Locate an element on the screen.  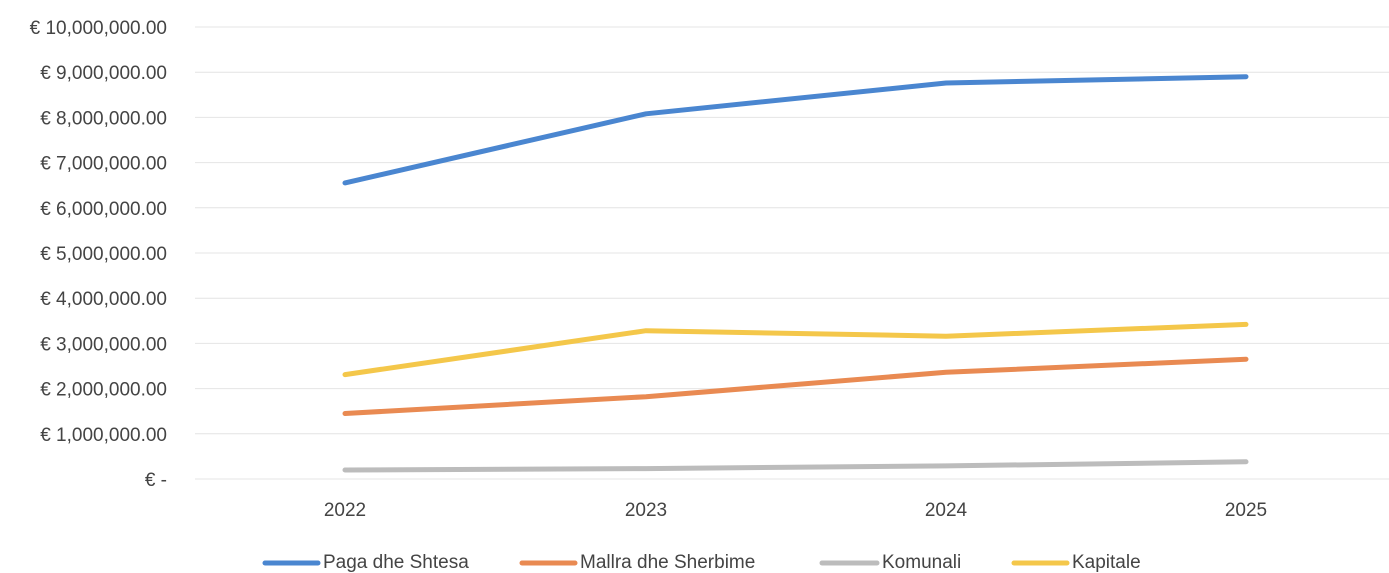
y-tick-label: € 4,000,000.00 is located at coordinates (103, 299).